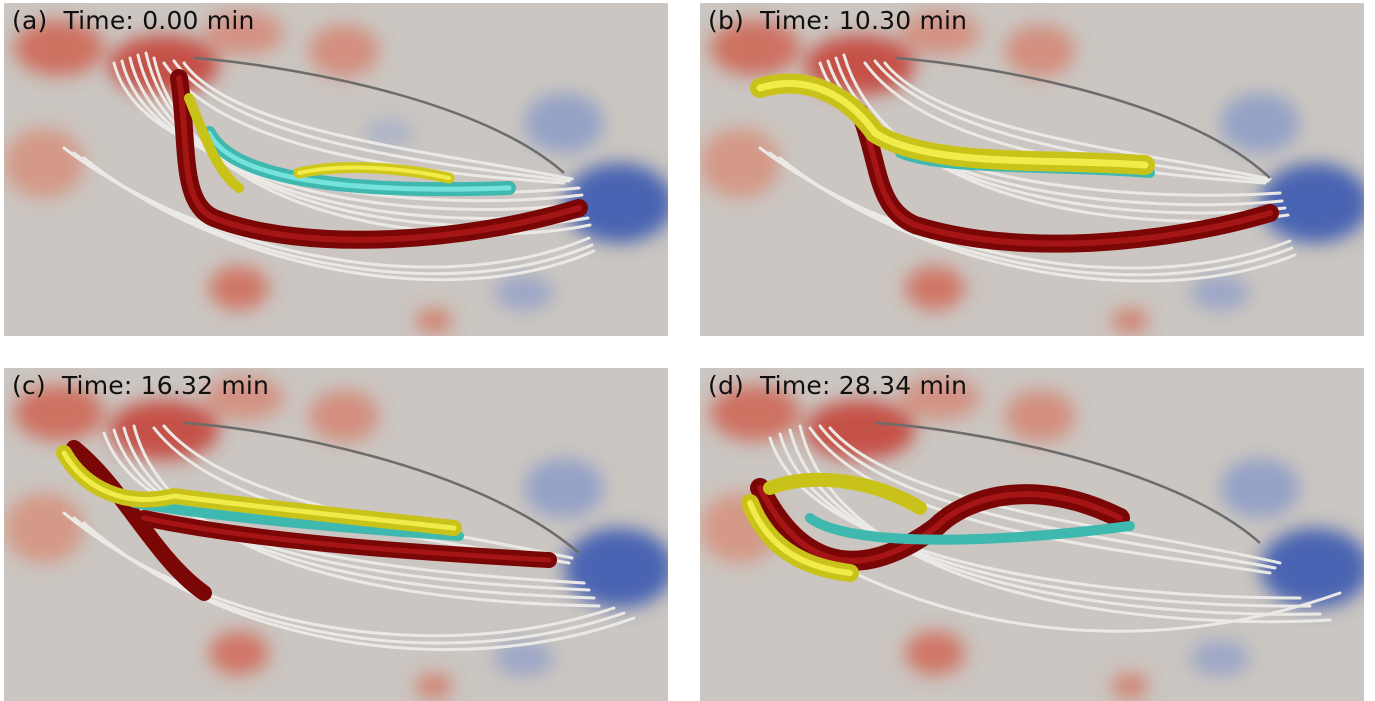 The width and height of the screenshot is (1375, 701). What do you see at coordinates (863, 385) in the screenshot?
I see `time-label: Time: 28.34 min` at bounding box center [863, 385].